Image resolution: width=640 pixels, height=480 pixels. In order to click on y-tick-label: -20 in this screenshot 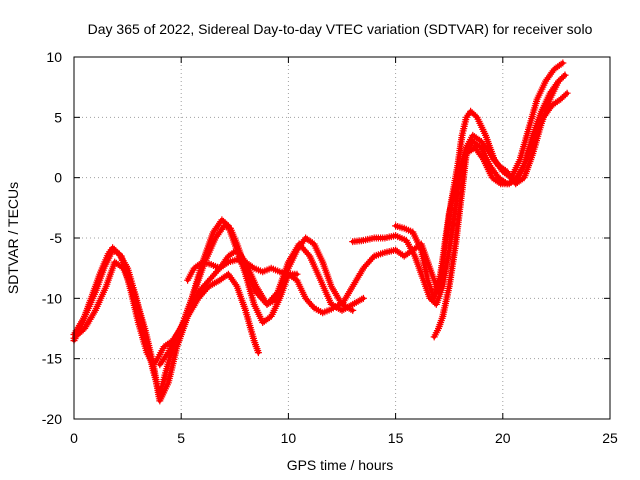, I will do `click(52, 419)`.